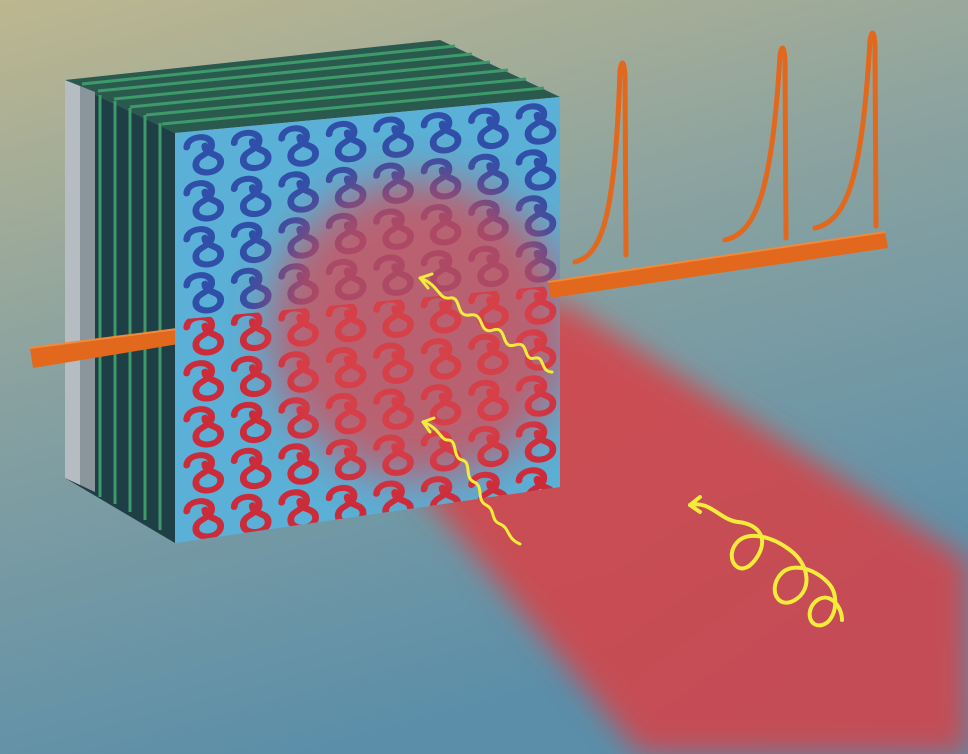 The width and height of the screenshot is (968, 754). I want to click on input-fiber, so click(116, 346).